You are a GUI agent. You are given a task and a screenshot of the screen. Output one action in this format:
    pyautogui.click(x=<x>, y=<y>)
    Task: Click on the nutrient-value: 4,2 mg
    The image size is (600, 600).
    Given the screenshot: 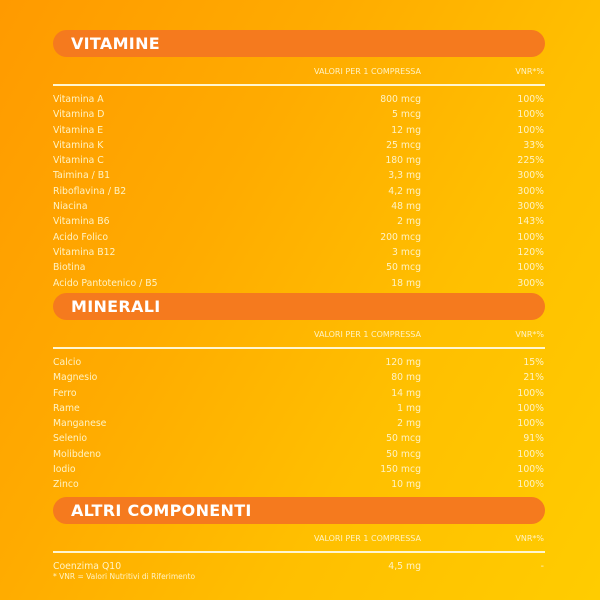 What is the action you would take?
    pyautogui.click(x=404, y=191)
    